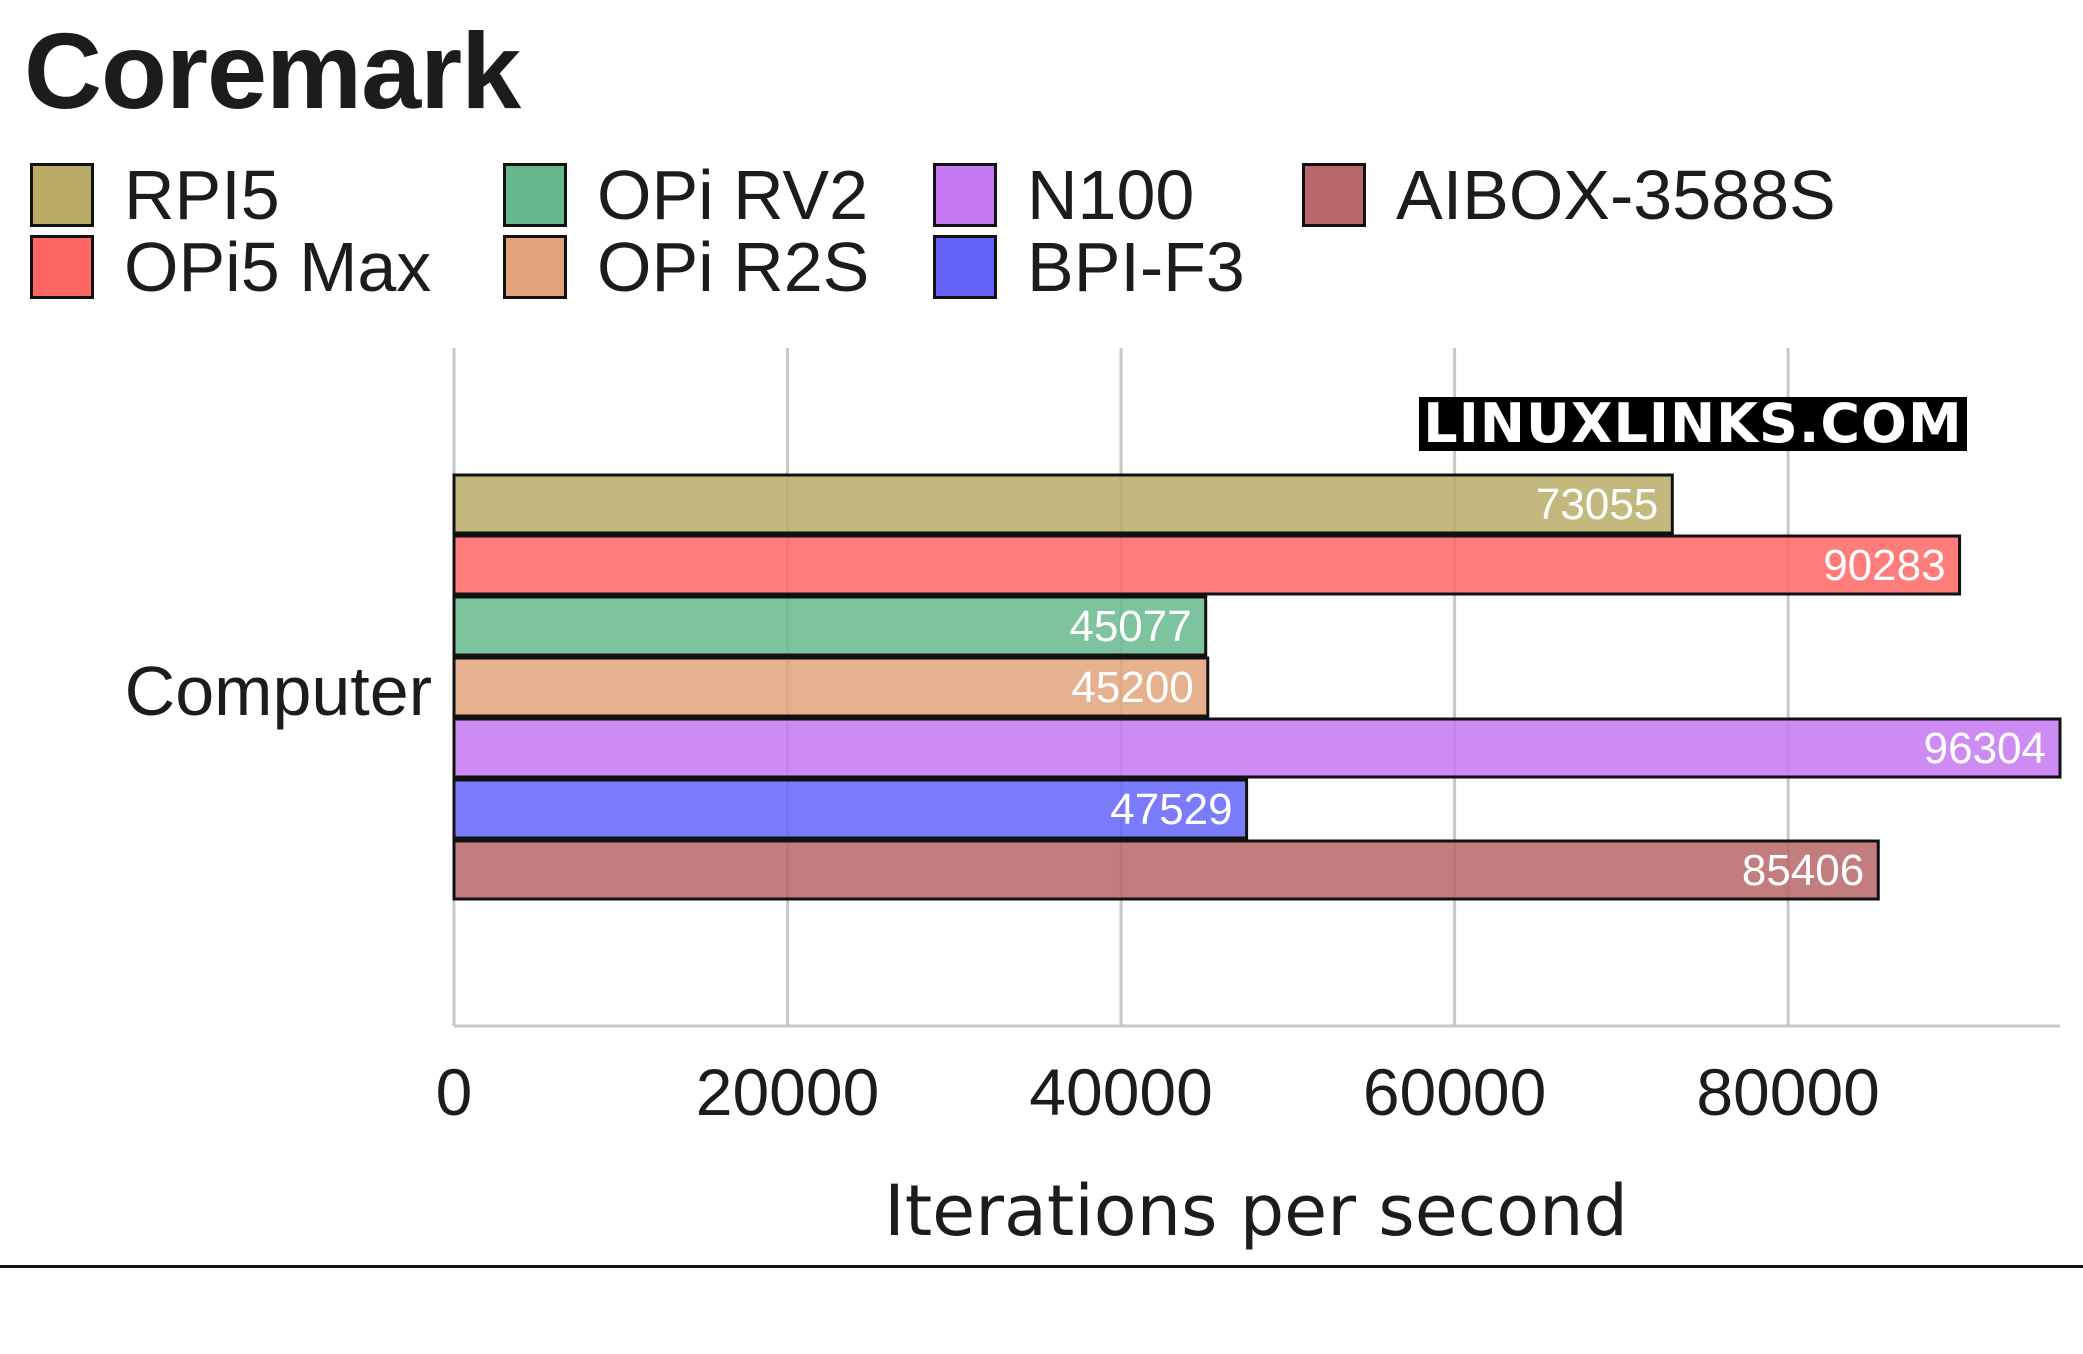 The image size is (2083, 1354). Describe the element at coordinates (1041, 1266) in the screenshot. I see `bottom-rule` at that location.